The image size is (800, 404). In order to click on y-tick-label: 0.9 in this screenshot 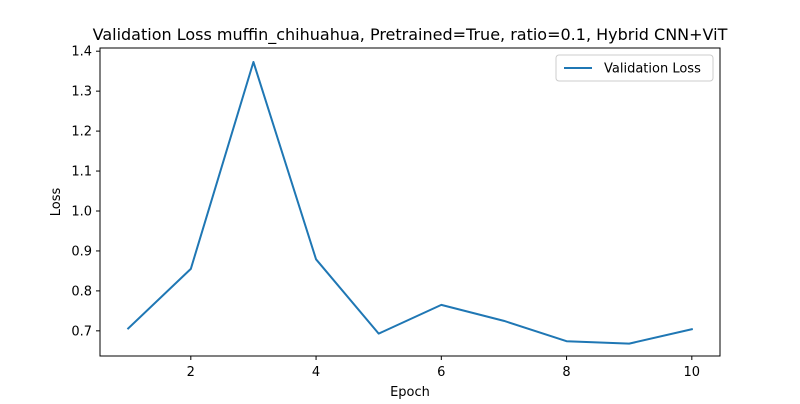, I will do `click(81, 251)`.